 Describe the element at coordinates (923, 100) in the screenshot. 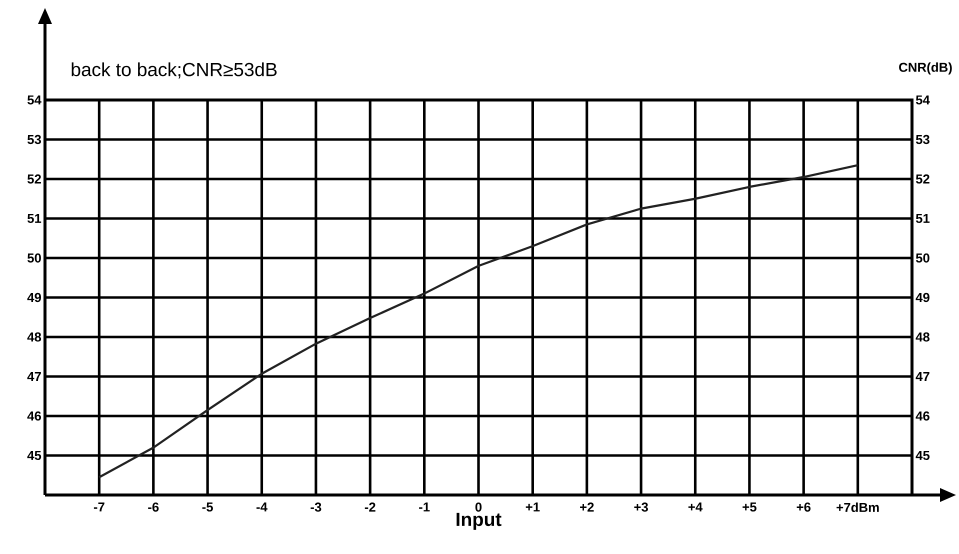

I see `y2-tick-label: 54` at that location.